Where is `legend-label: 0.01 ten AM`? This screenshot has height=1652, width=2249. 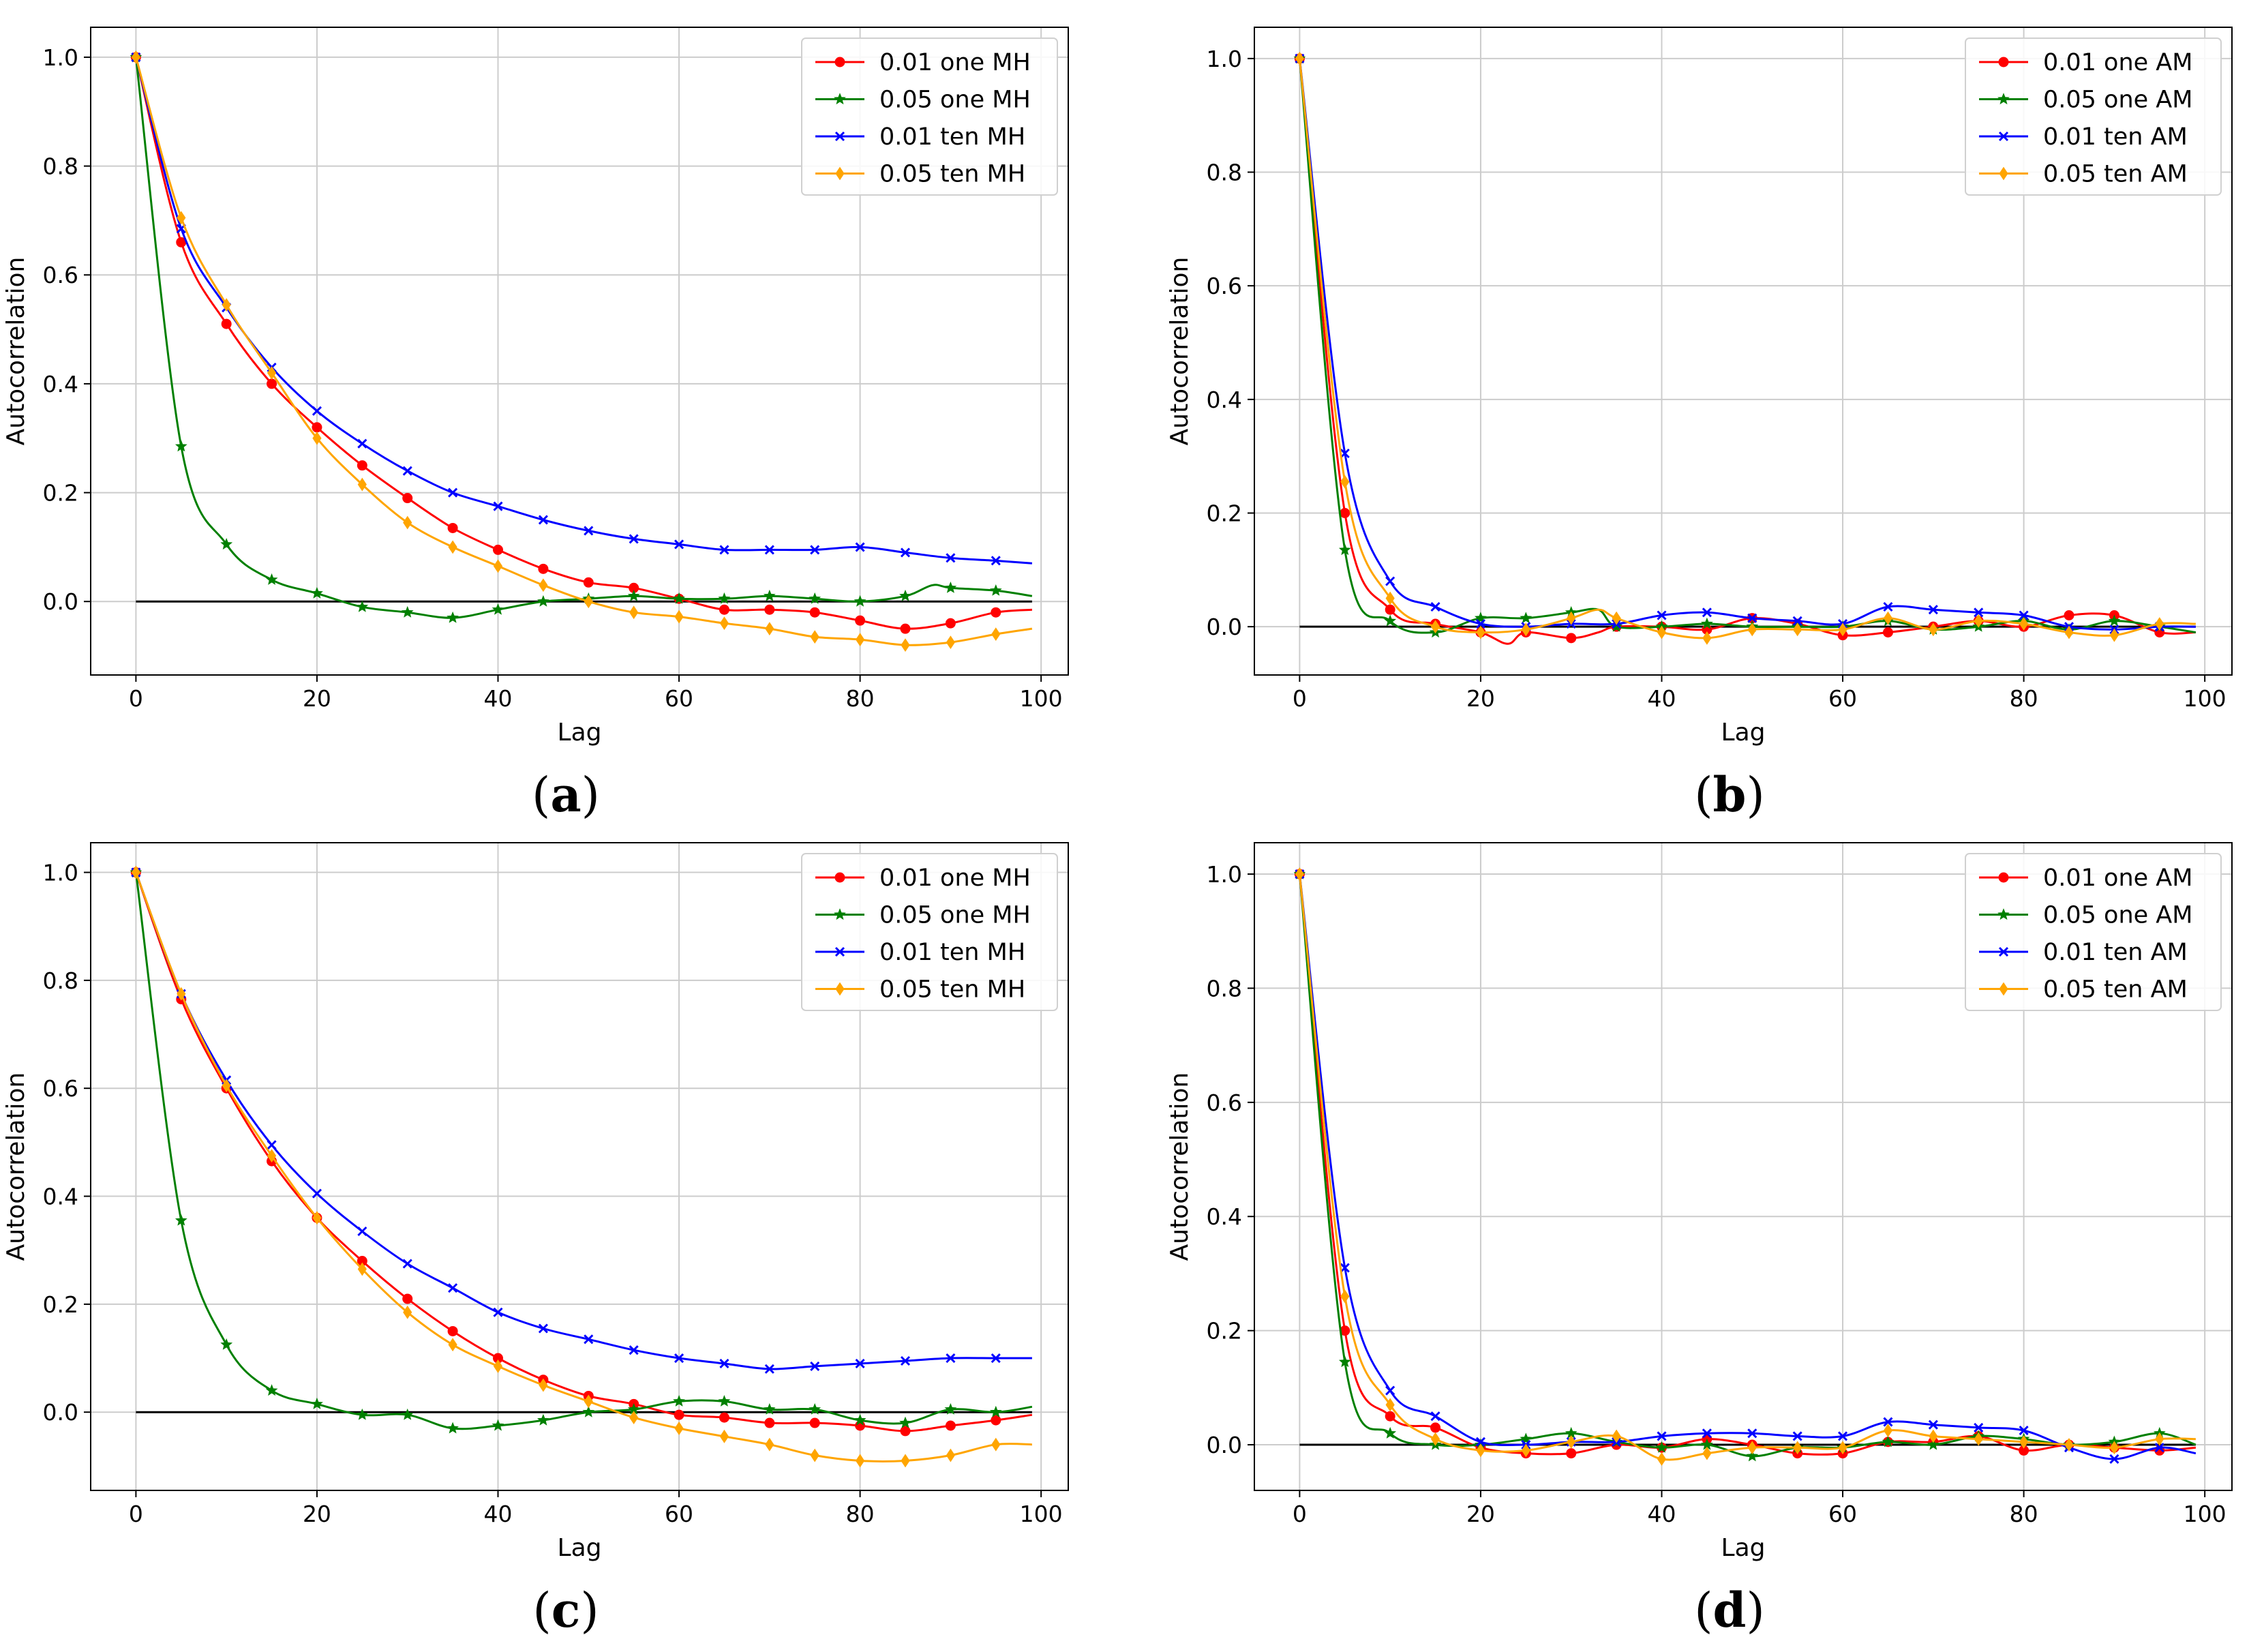
legend-label: 0.01 ten AM is located at coordinates (2115, 137).